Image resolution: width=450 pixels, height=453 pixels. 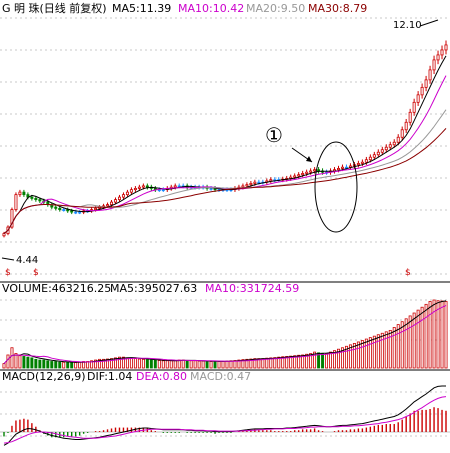 I want to click on ma20-label: MA20:9.50, so click(x=275, y=8).